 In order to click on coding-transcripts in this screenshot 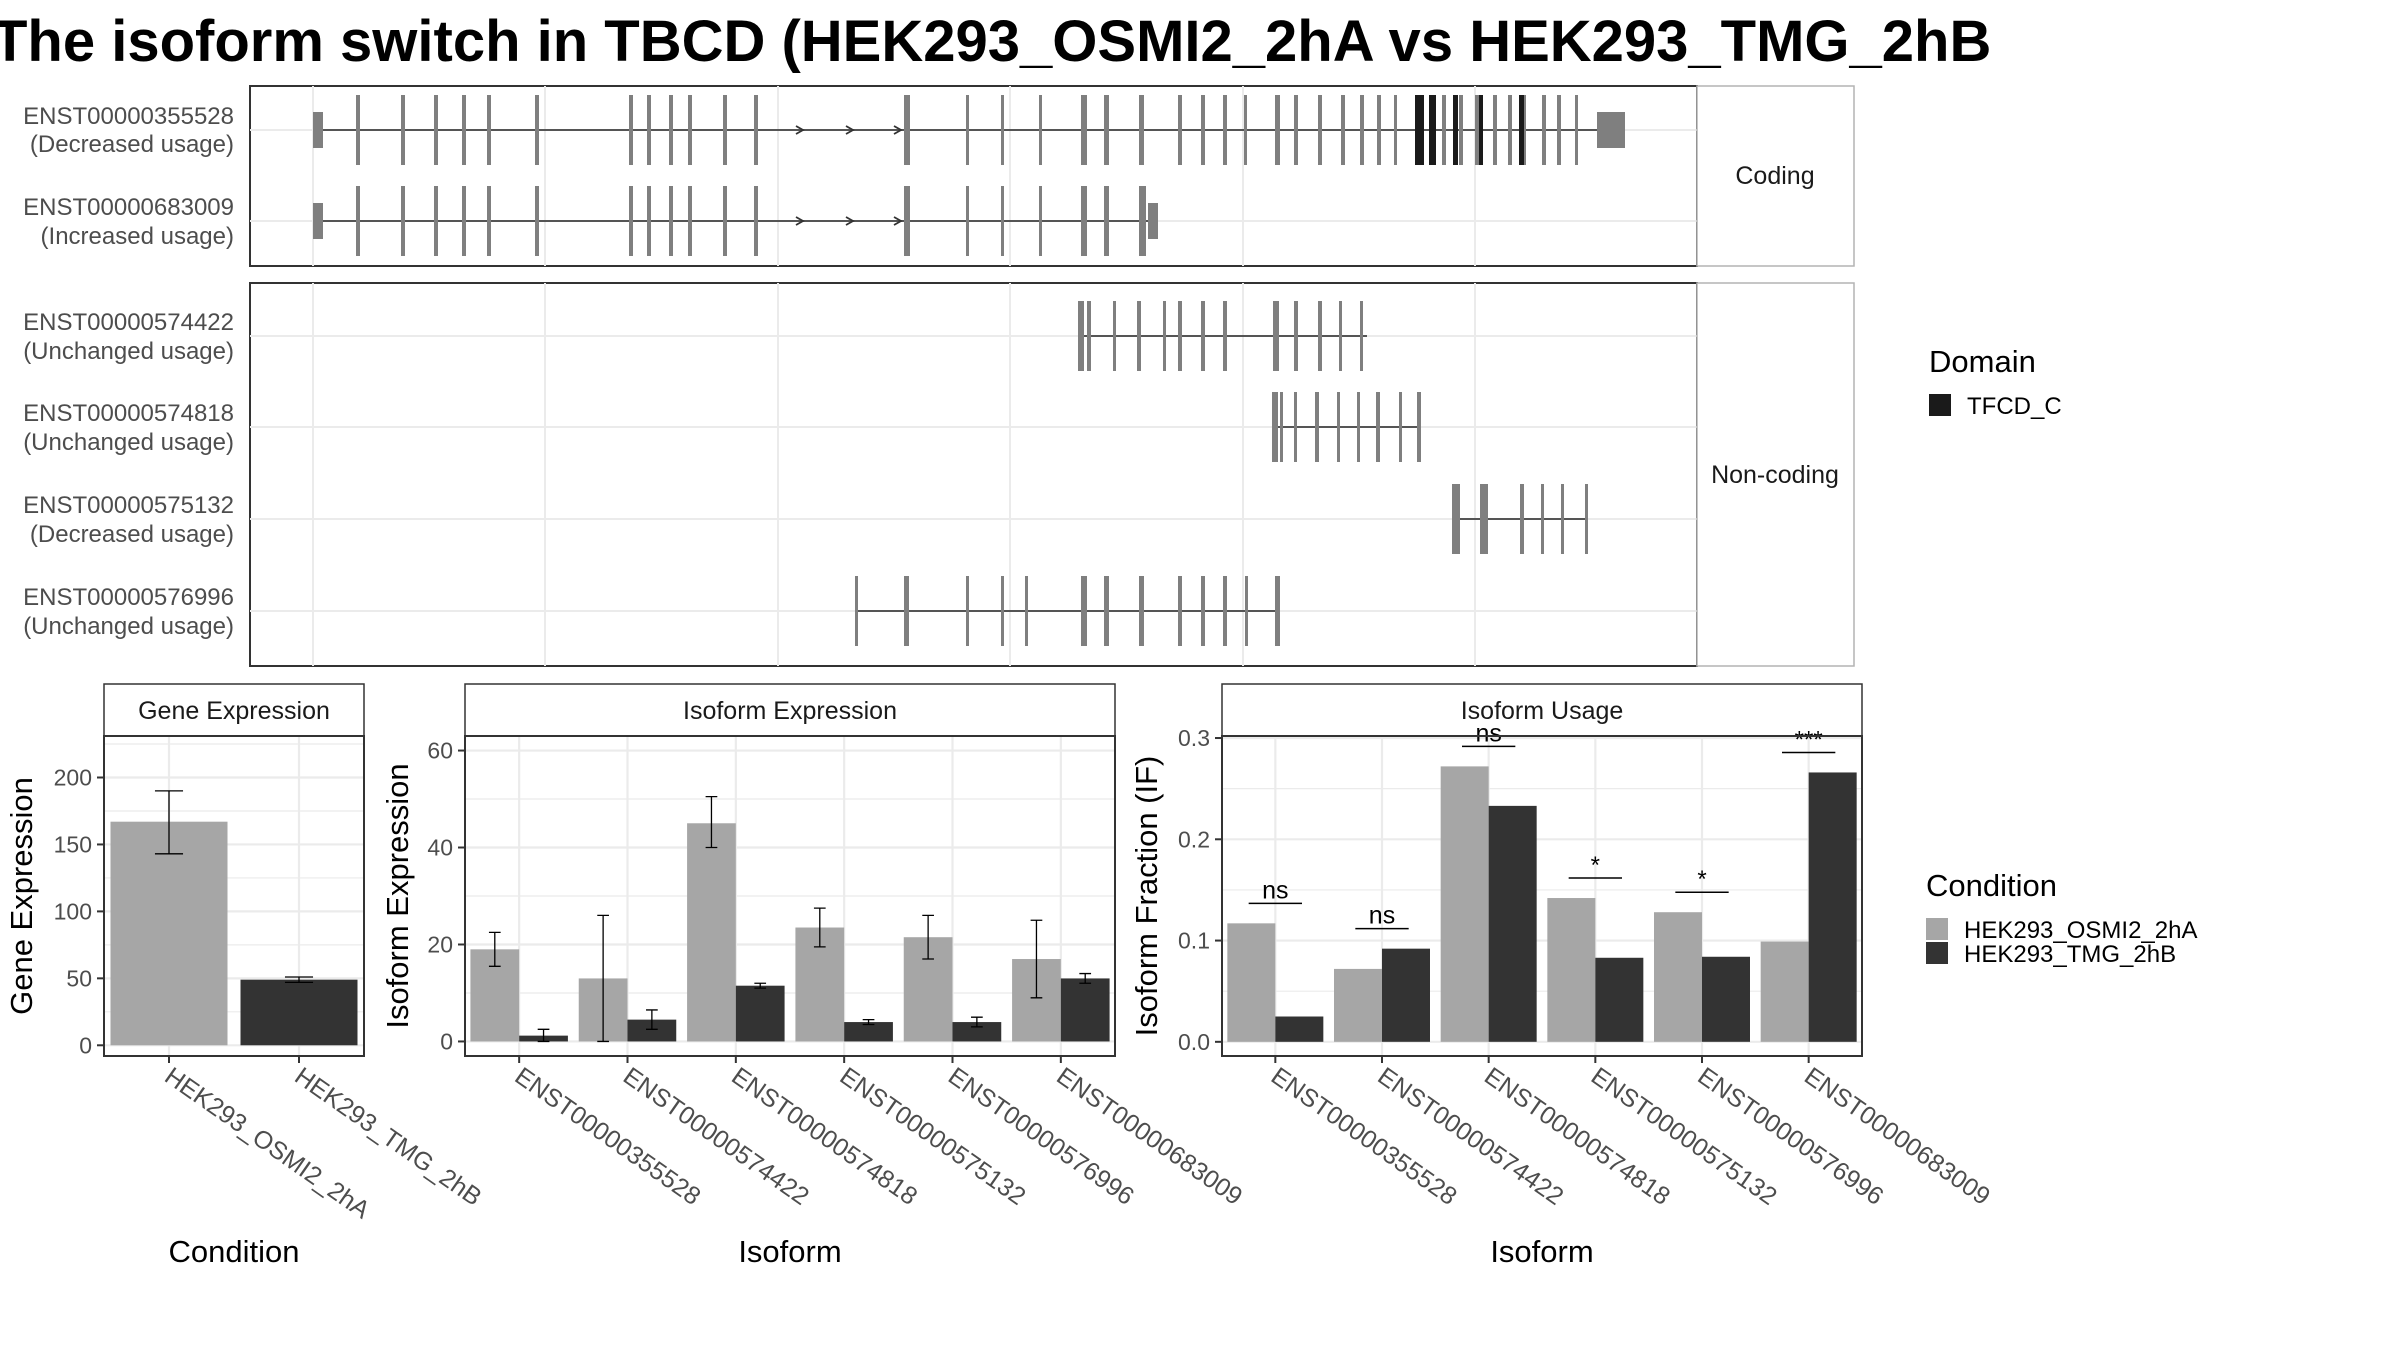, I will do `click(969, 175)`.